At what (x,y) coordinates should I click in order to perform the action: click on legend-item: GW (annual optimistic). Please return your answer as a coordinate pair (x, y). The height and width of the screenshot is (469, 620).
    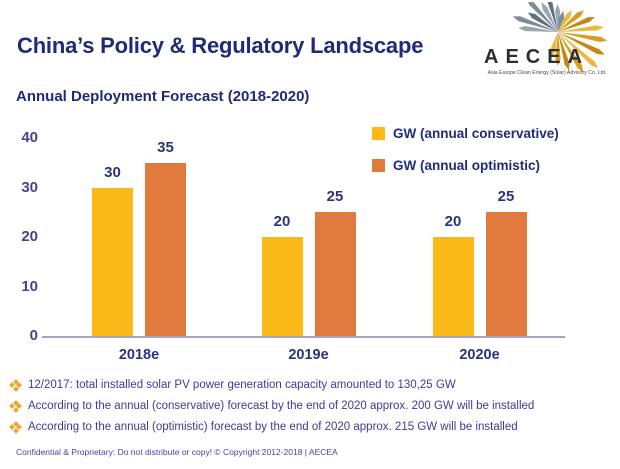
    Looking at the image, I should click on (465, 165).